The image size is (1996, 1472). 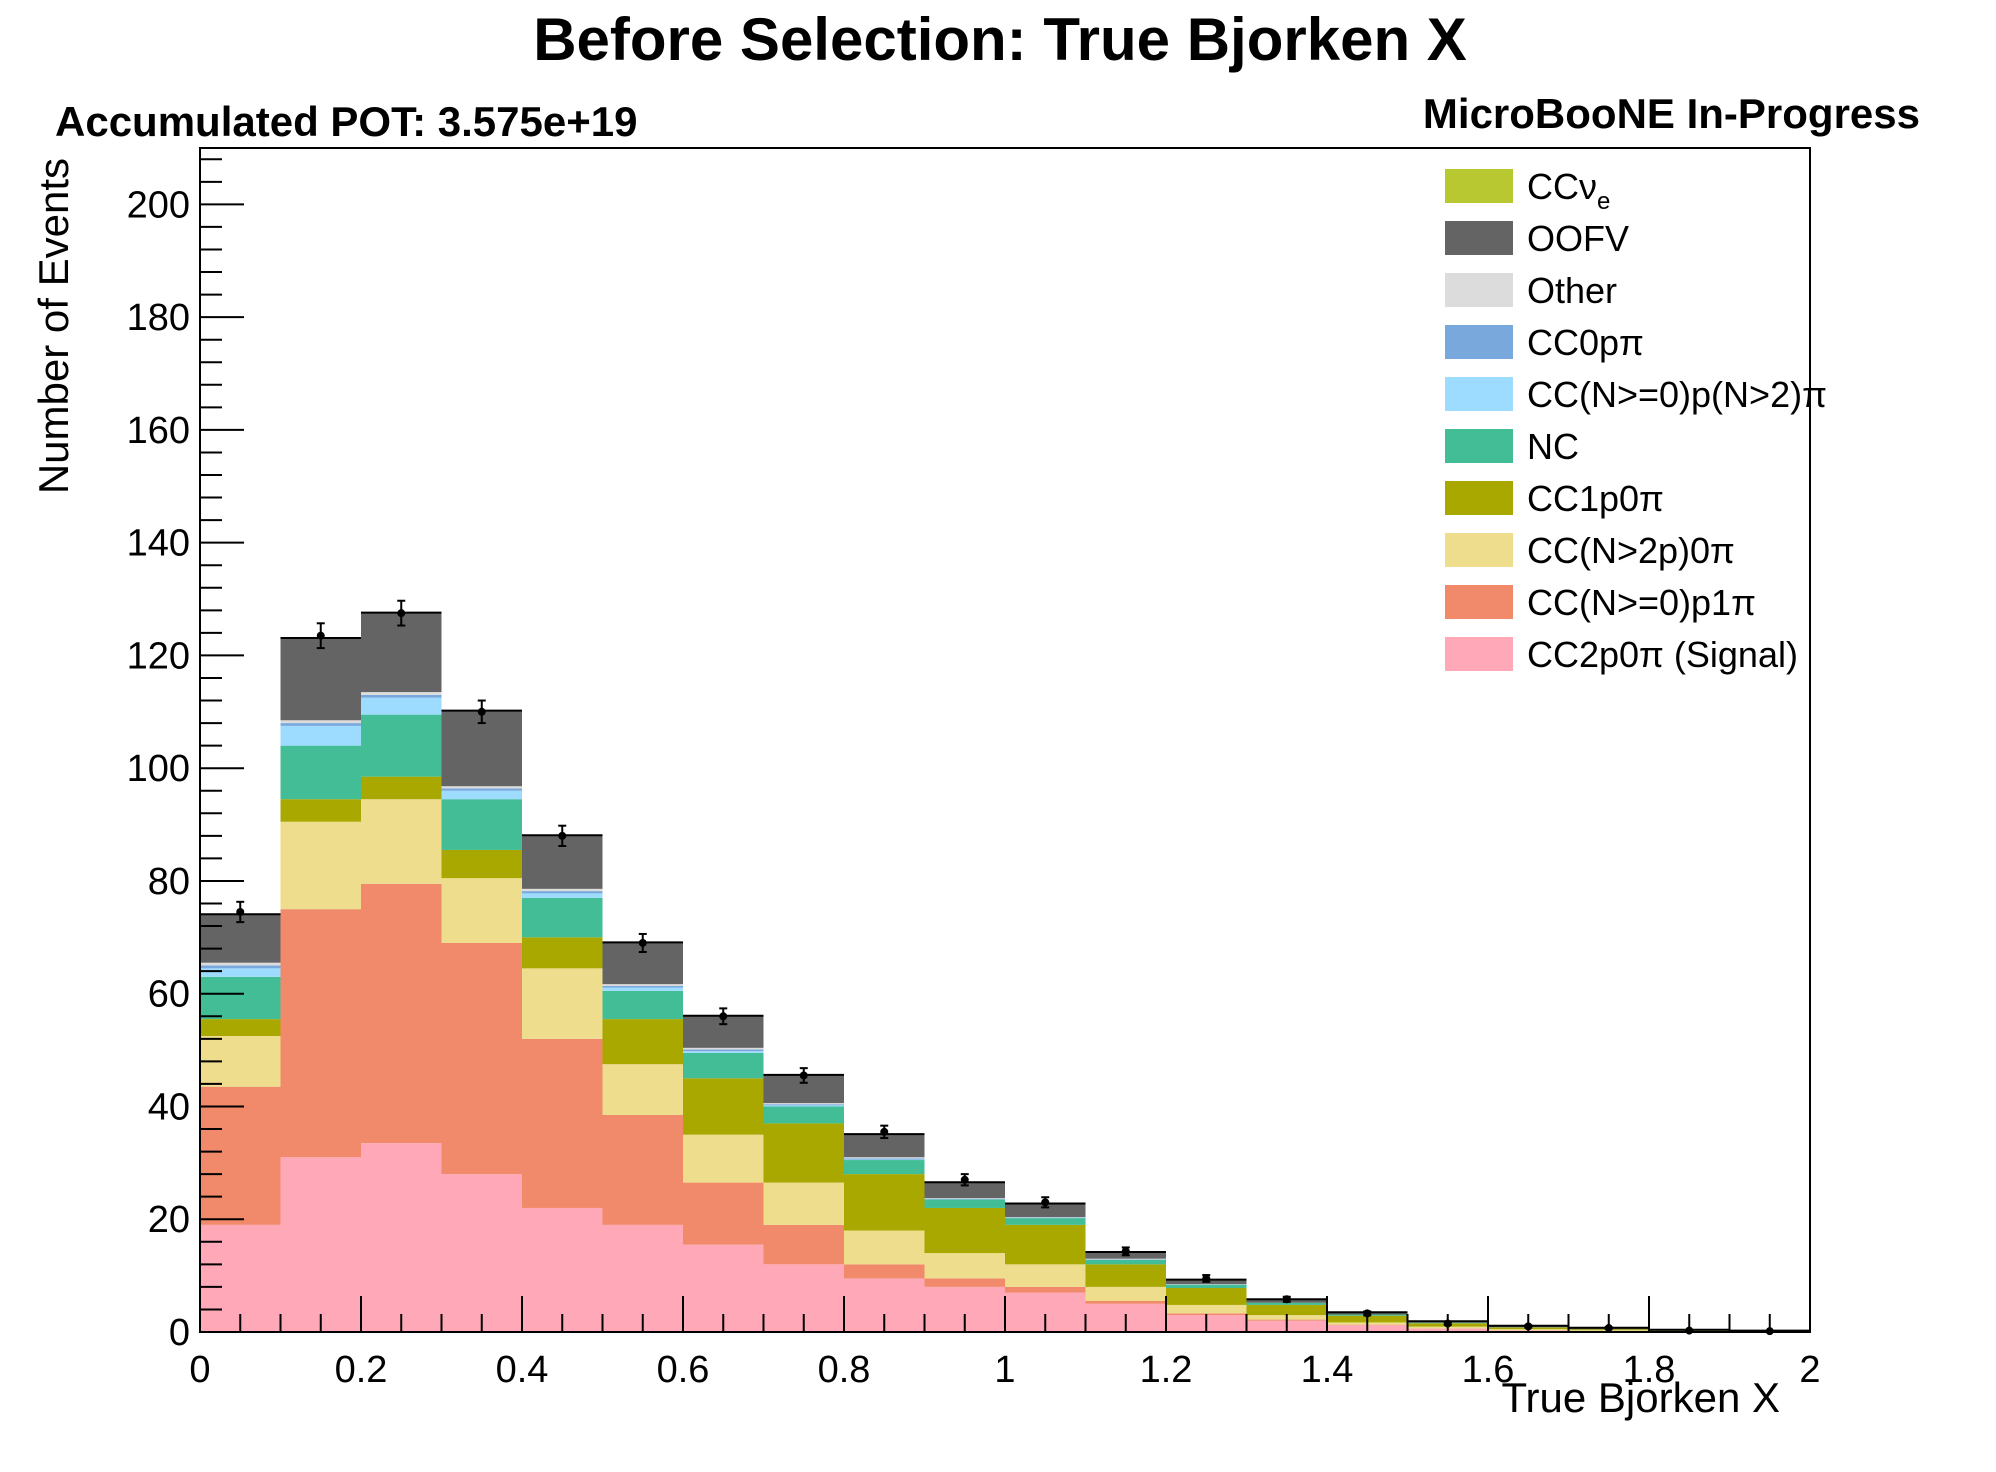 What do you see at coordinates (1603, 201) in the screenshot?
I see `legend-label-subscript-0: e` at bounding box center [1603, 201].